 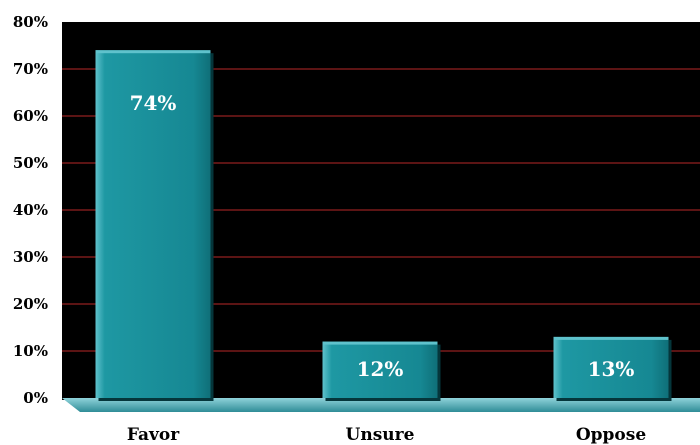 I want to click on y-tick-label: 80%, so click(x=30, y=22).